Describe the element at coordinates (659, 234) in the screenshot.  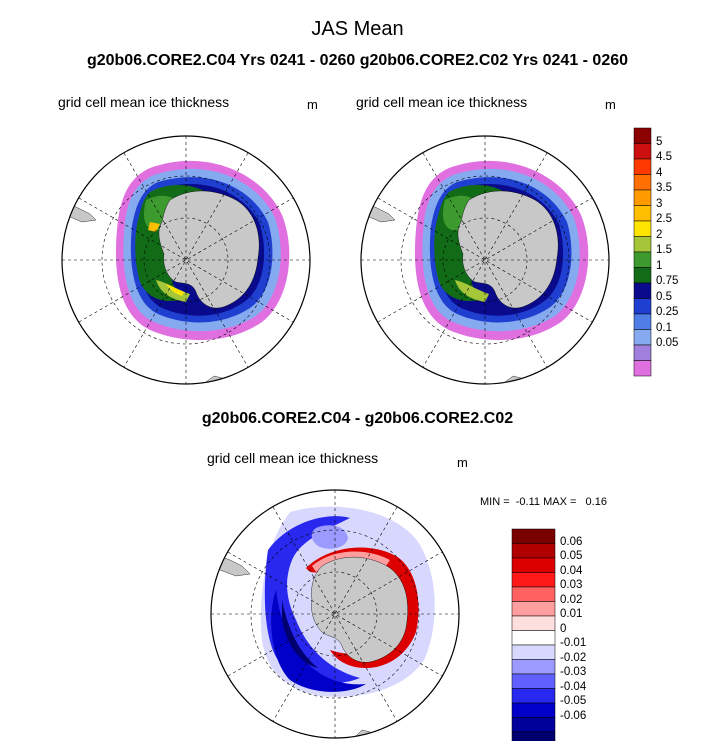
I see `top-colorbar-tick-label: 2` at that location.